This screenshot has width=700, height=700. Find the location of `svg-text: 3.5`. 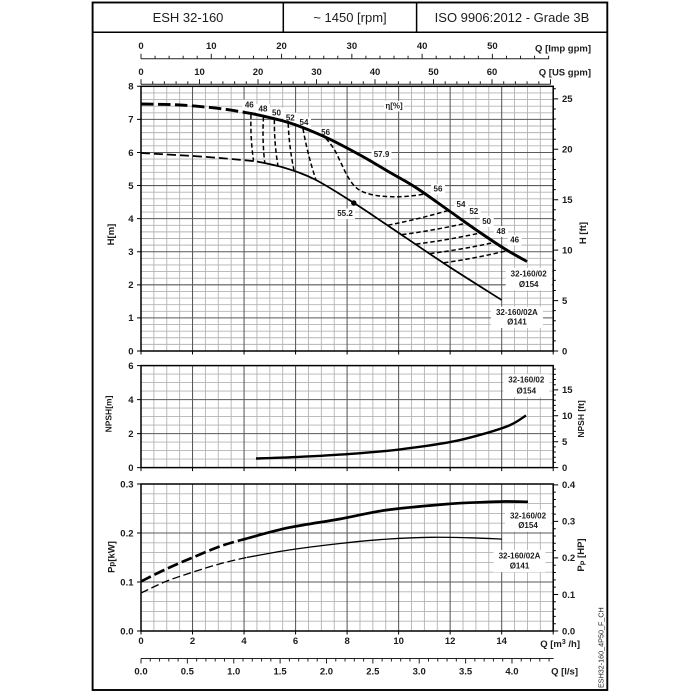

svg-text: 3.5 is located at coordinates (466, 672).